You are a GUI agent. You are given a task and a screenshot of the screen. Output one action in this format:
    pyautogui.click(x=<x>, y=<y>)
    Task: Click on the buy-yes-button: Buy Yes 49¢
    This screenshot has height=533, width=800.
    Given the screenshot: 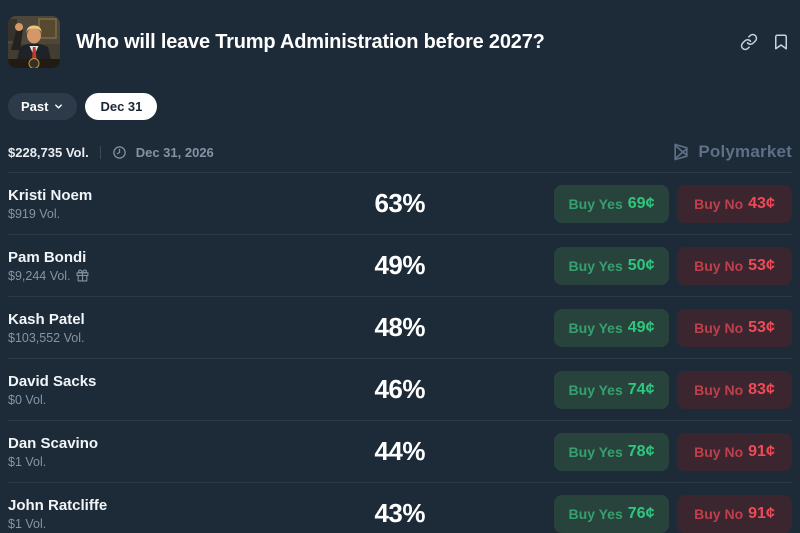 What is the action you would take?
    pyautogui.click(x=611, y=327)
    